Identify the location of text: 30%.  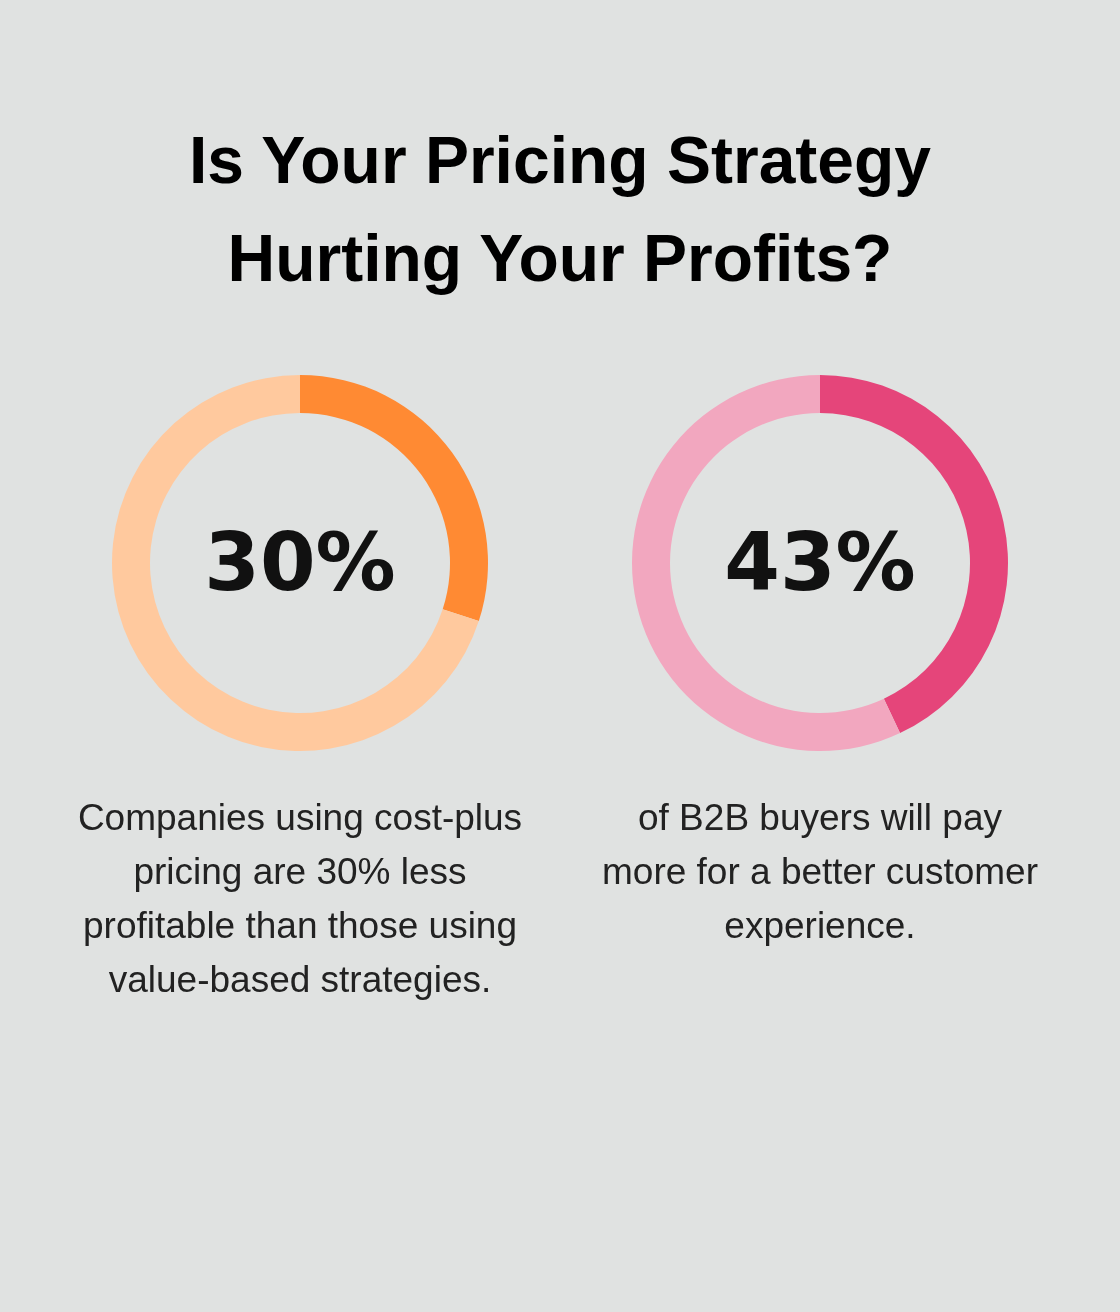
(300, 562).